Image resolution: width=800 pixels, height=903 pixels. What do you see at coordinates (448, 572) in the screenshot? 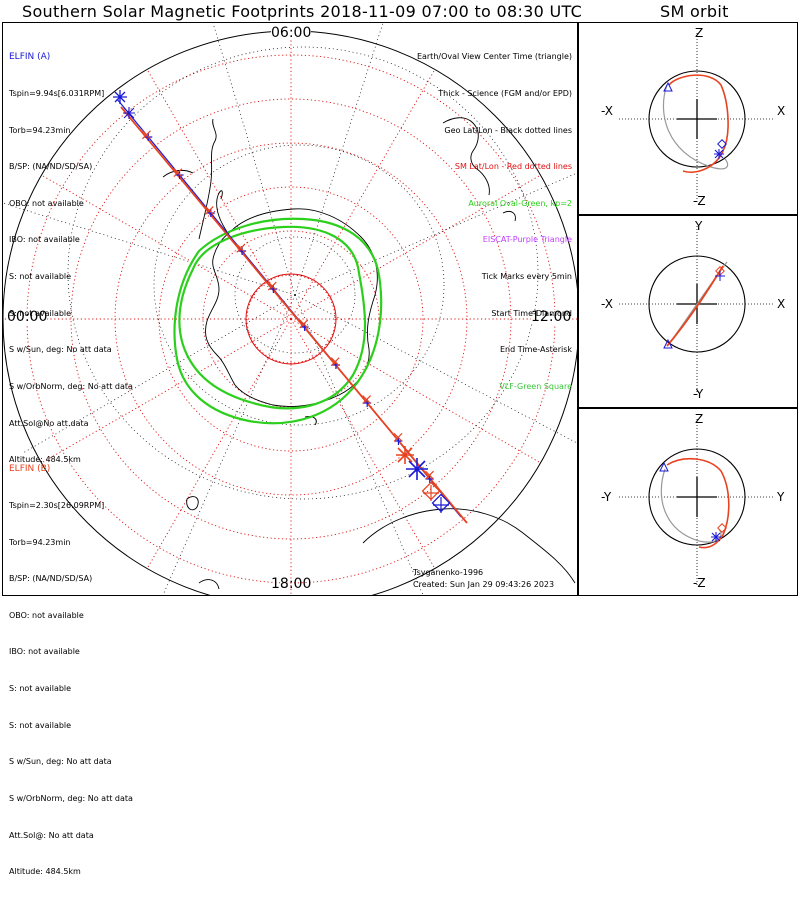
I see `model-credit: Tsyganenko-1996` at bounding box center [448, 572].